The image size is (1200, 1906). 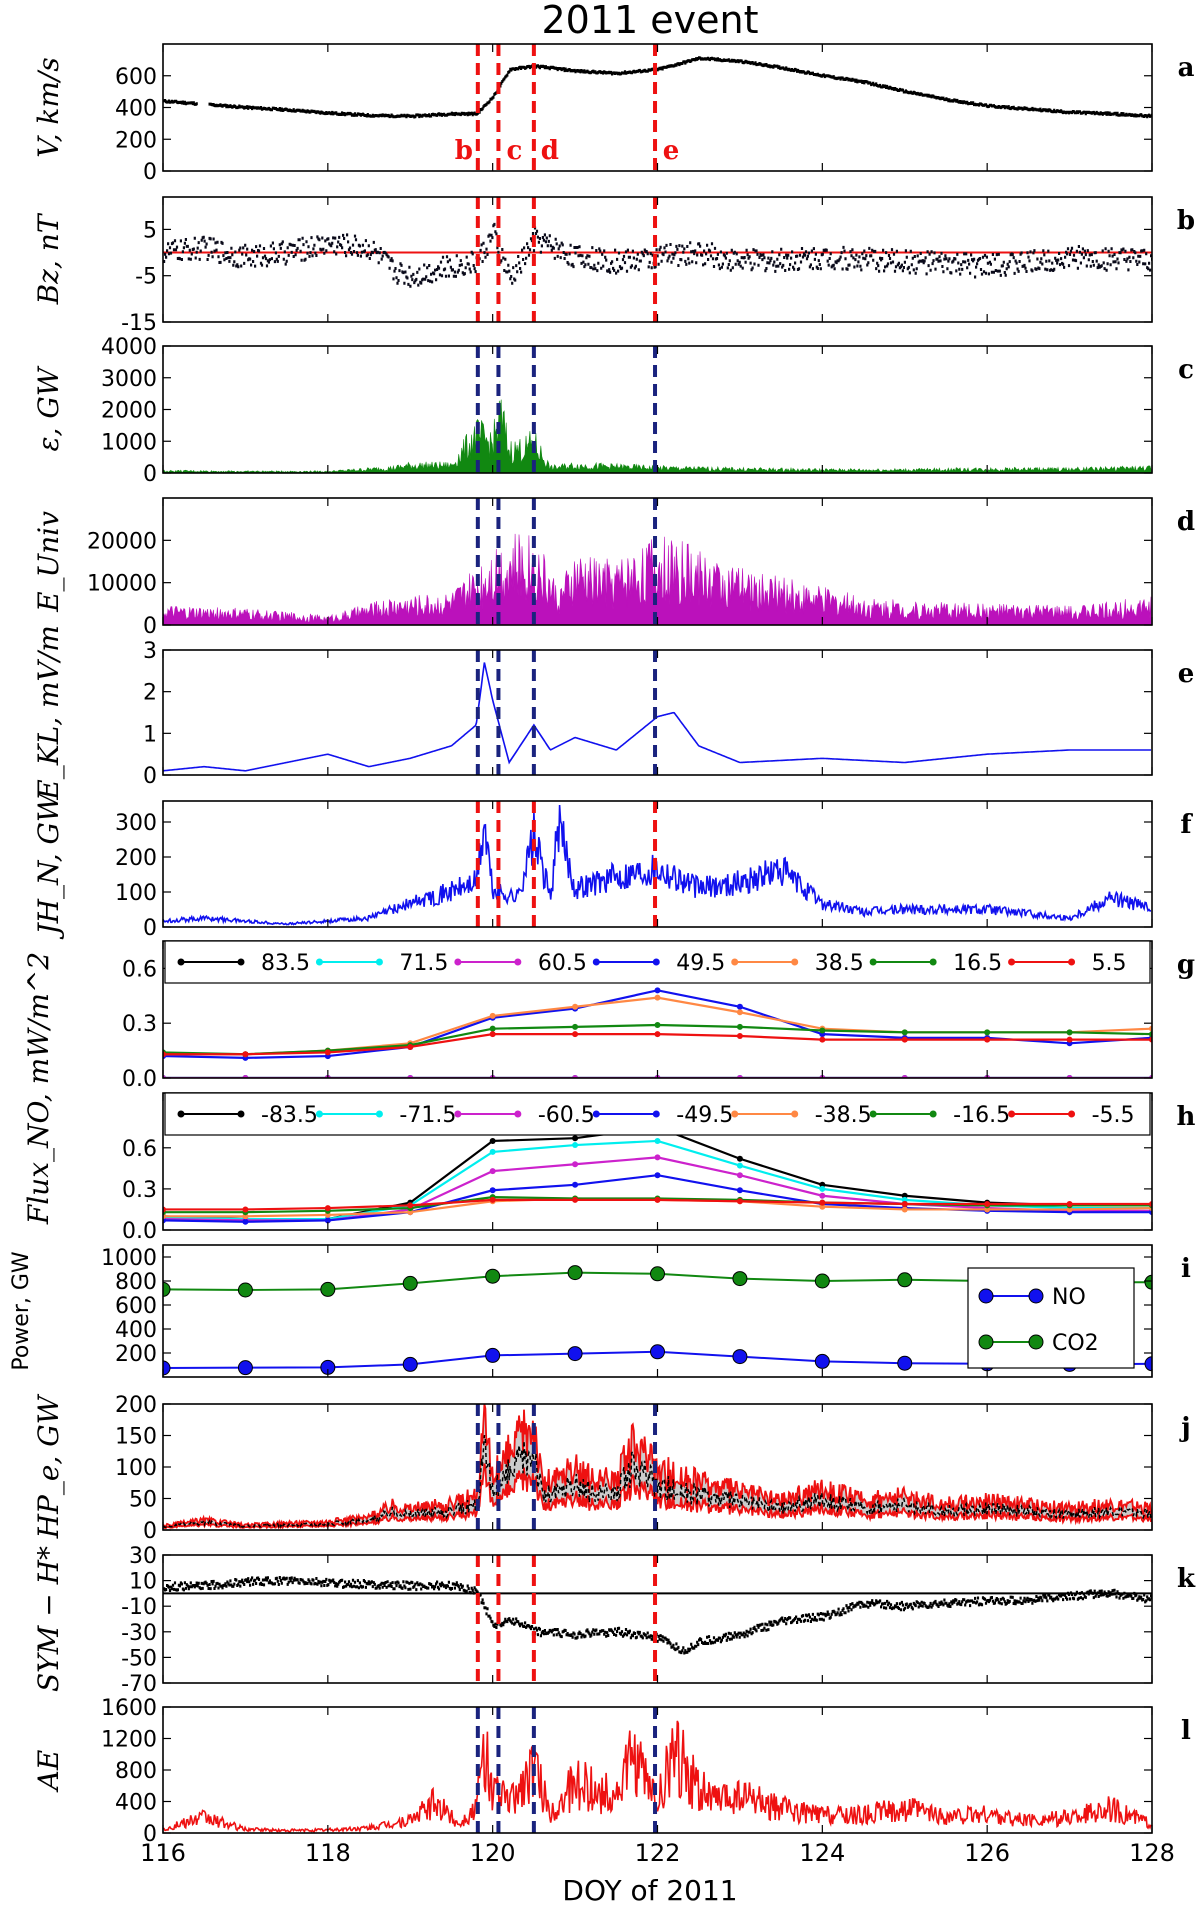 I want to click on panel-c: 0 1000 2000 3000 4000 c ε, GW, so click(x=613, y=411).